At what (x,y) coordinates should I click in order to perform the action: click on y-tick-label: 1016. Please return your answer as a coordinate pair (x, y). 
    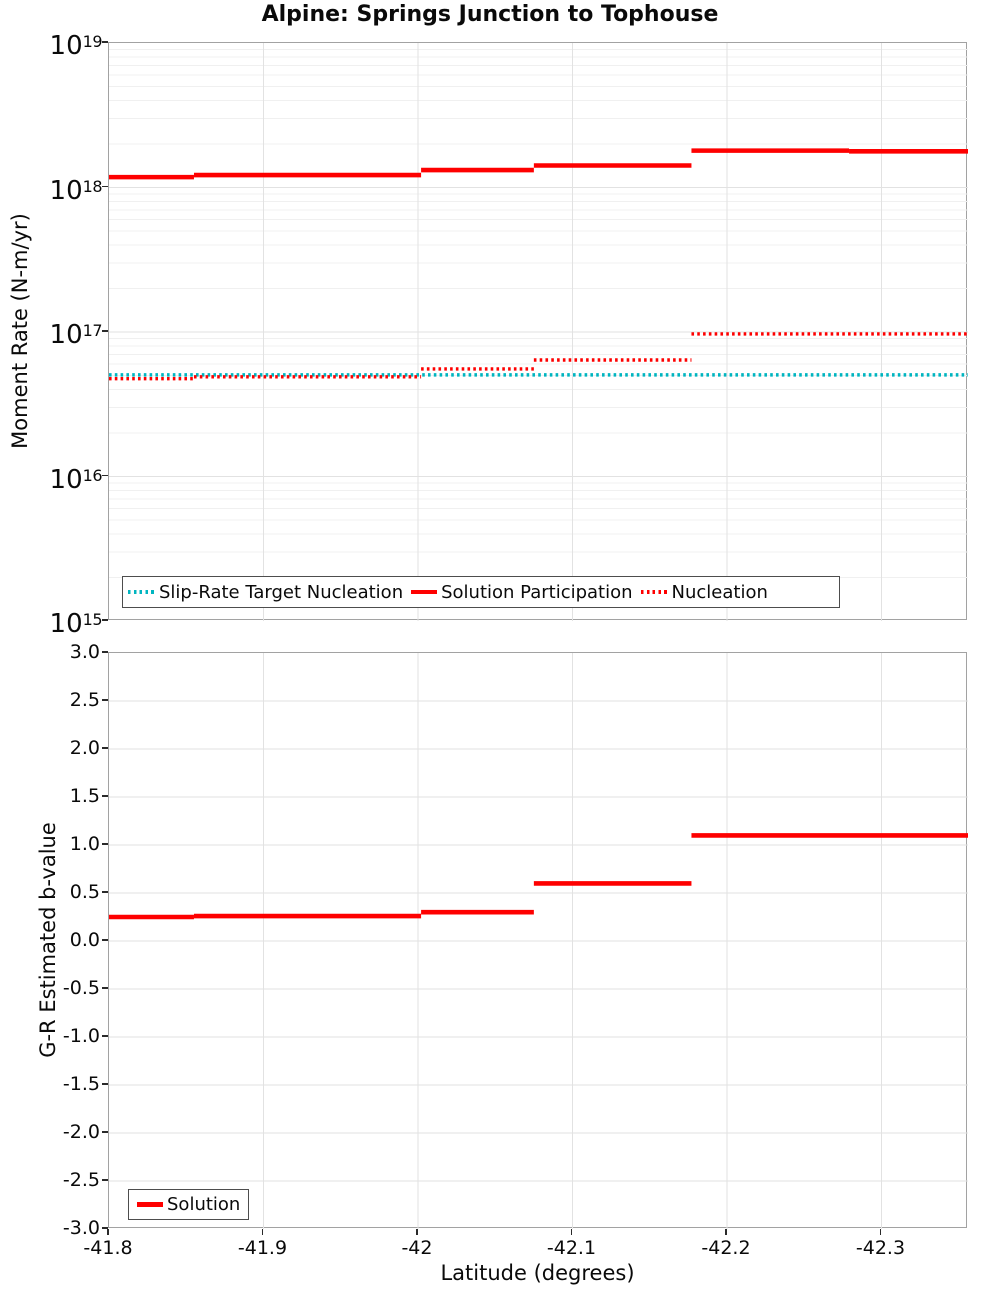
    Looking at the image, I should click on (76, 479).